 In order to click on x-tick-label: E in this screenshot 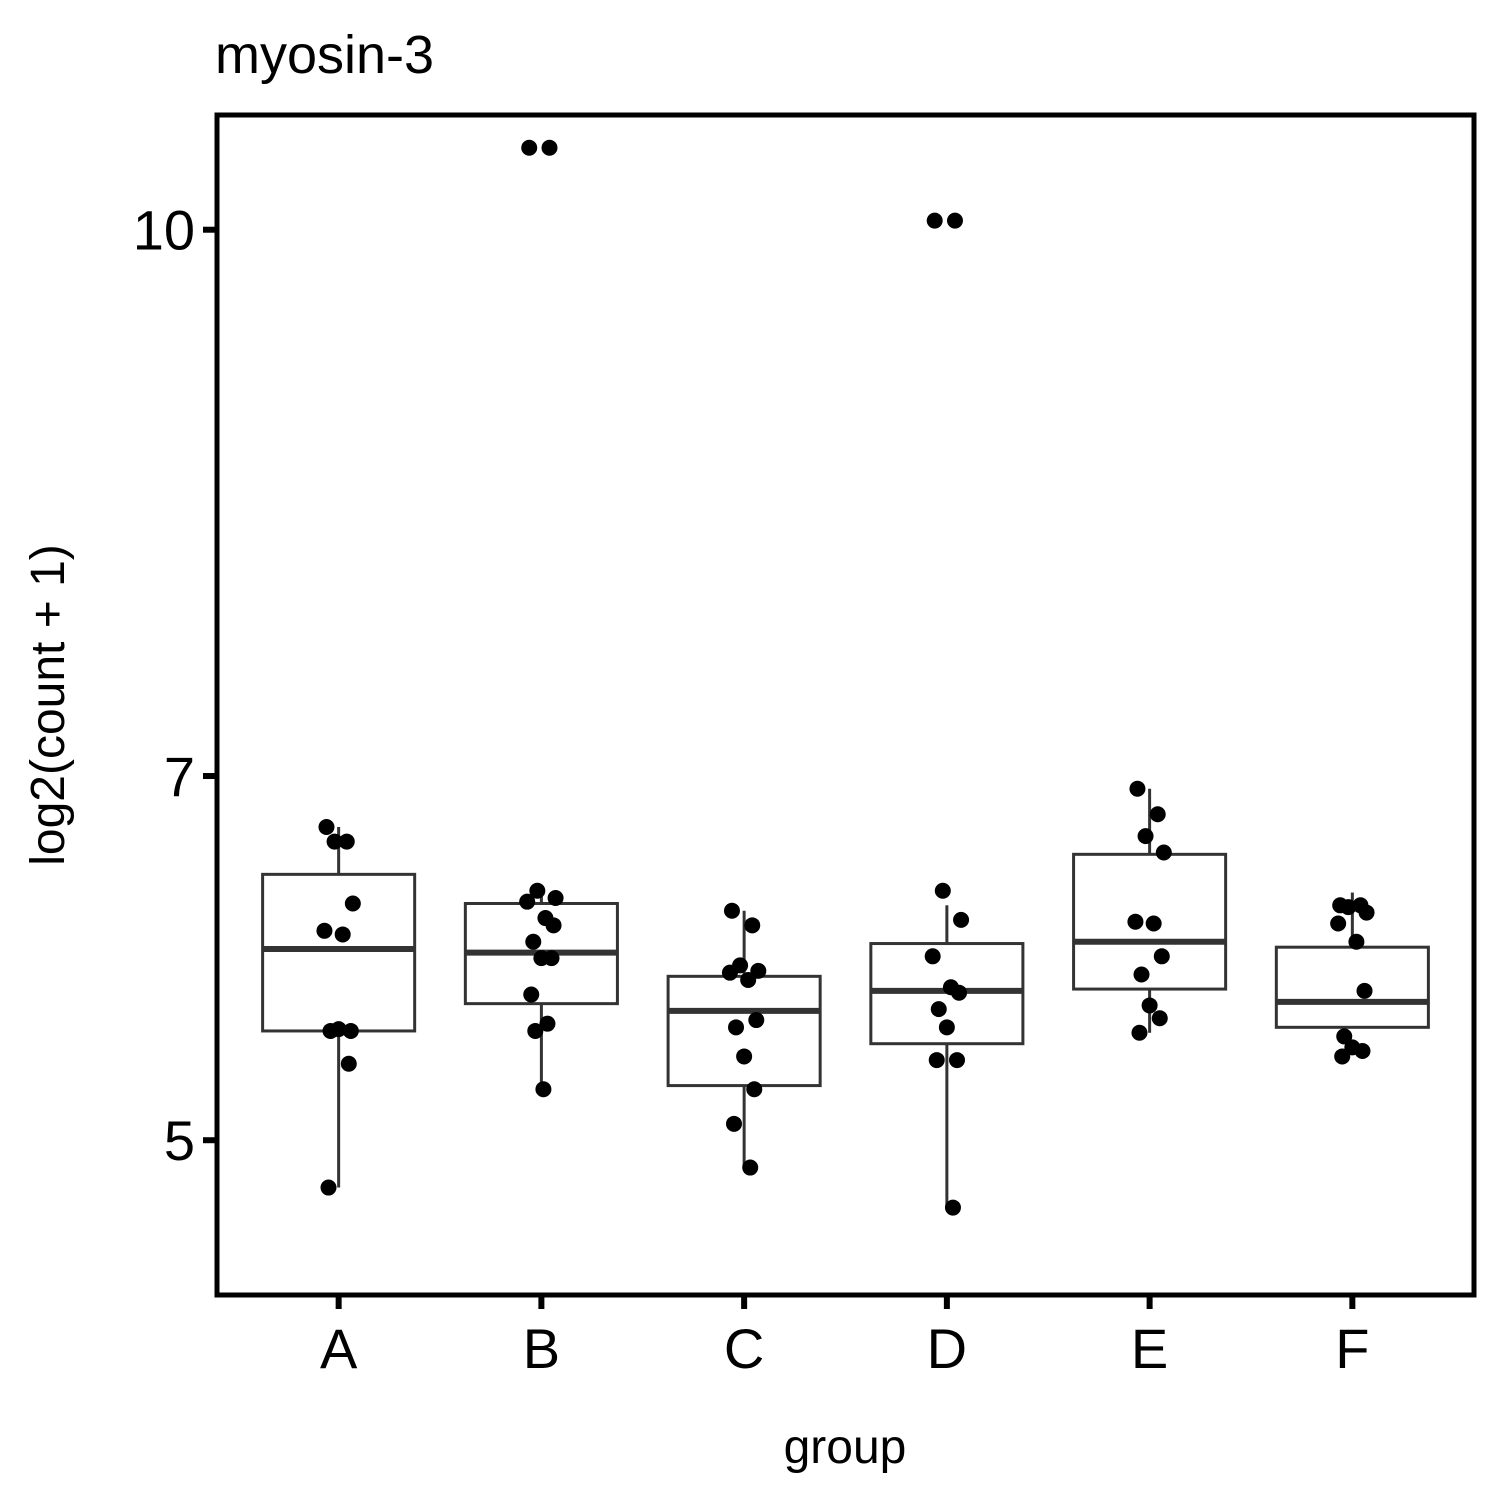, I will do `click(1149, 1348)`.